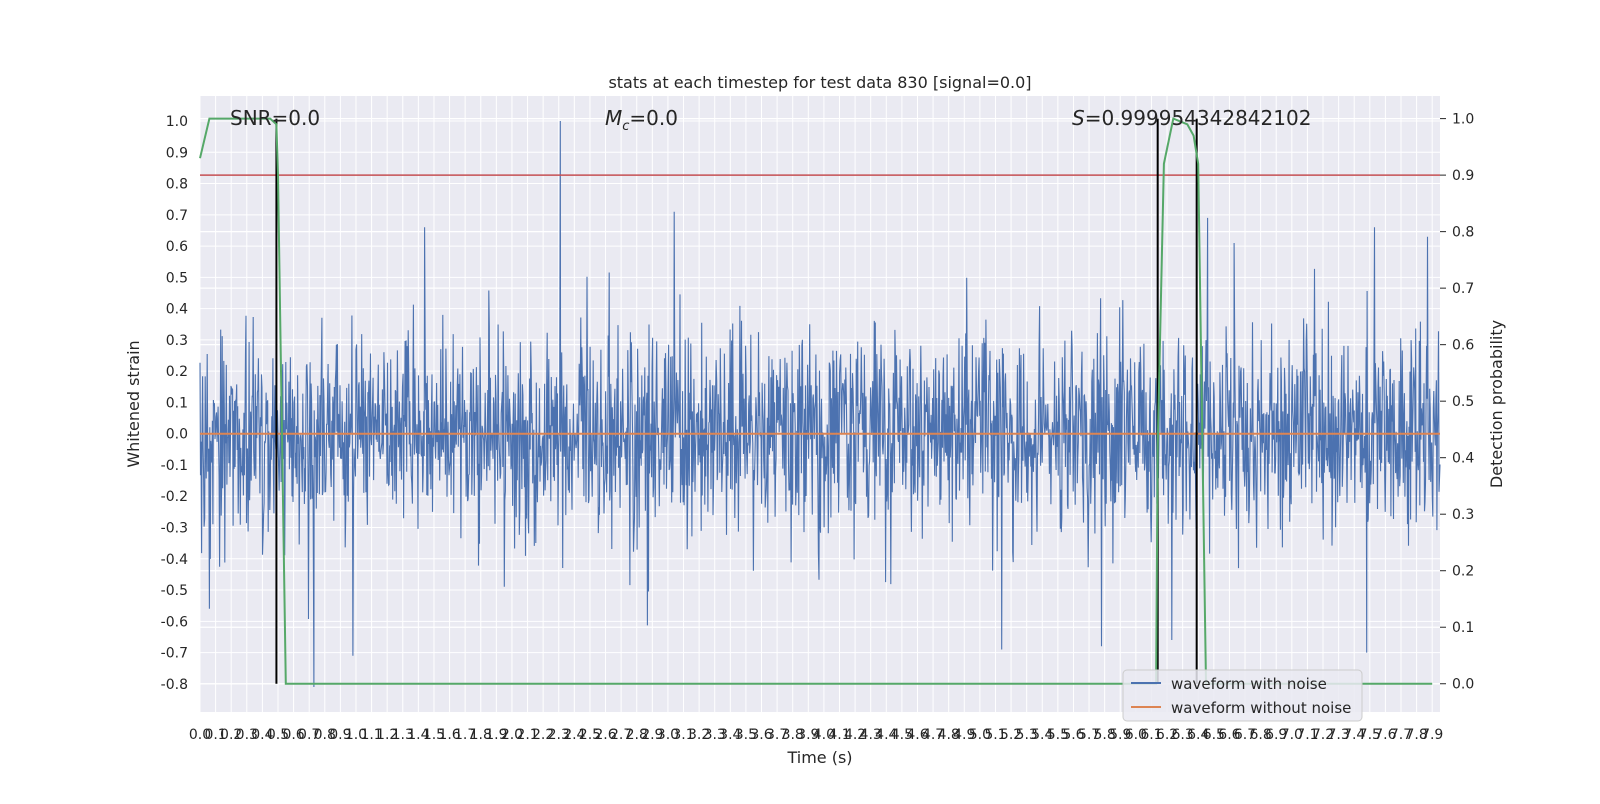  Describe the element at coordinates (1463, 685) in the screenshot. I see `y2-tick-label: 0.0` at that location.